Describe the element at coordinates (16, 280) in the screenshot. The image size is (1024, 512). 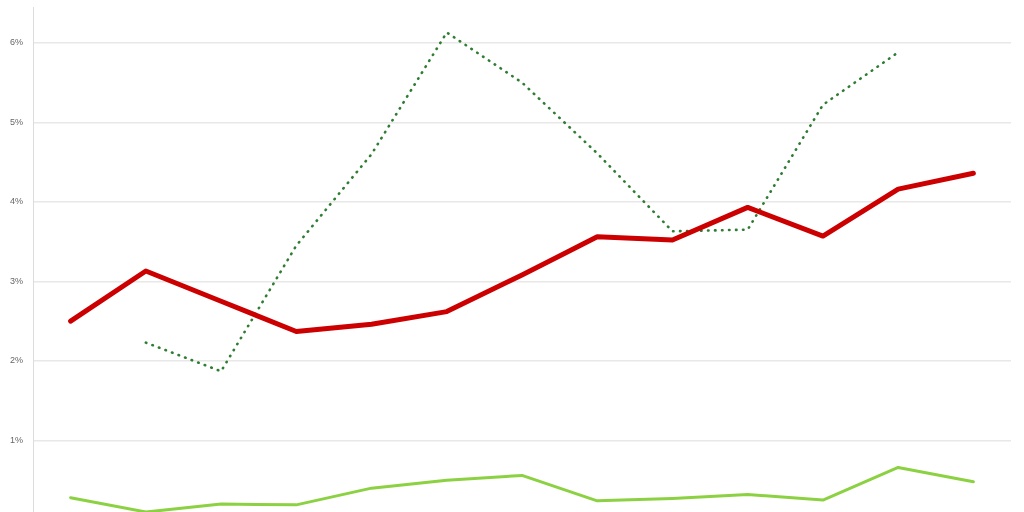
I see `y-tick-label: 3%` at that location.